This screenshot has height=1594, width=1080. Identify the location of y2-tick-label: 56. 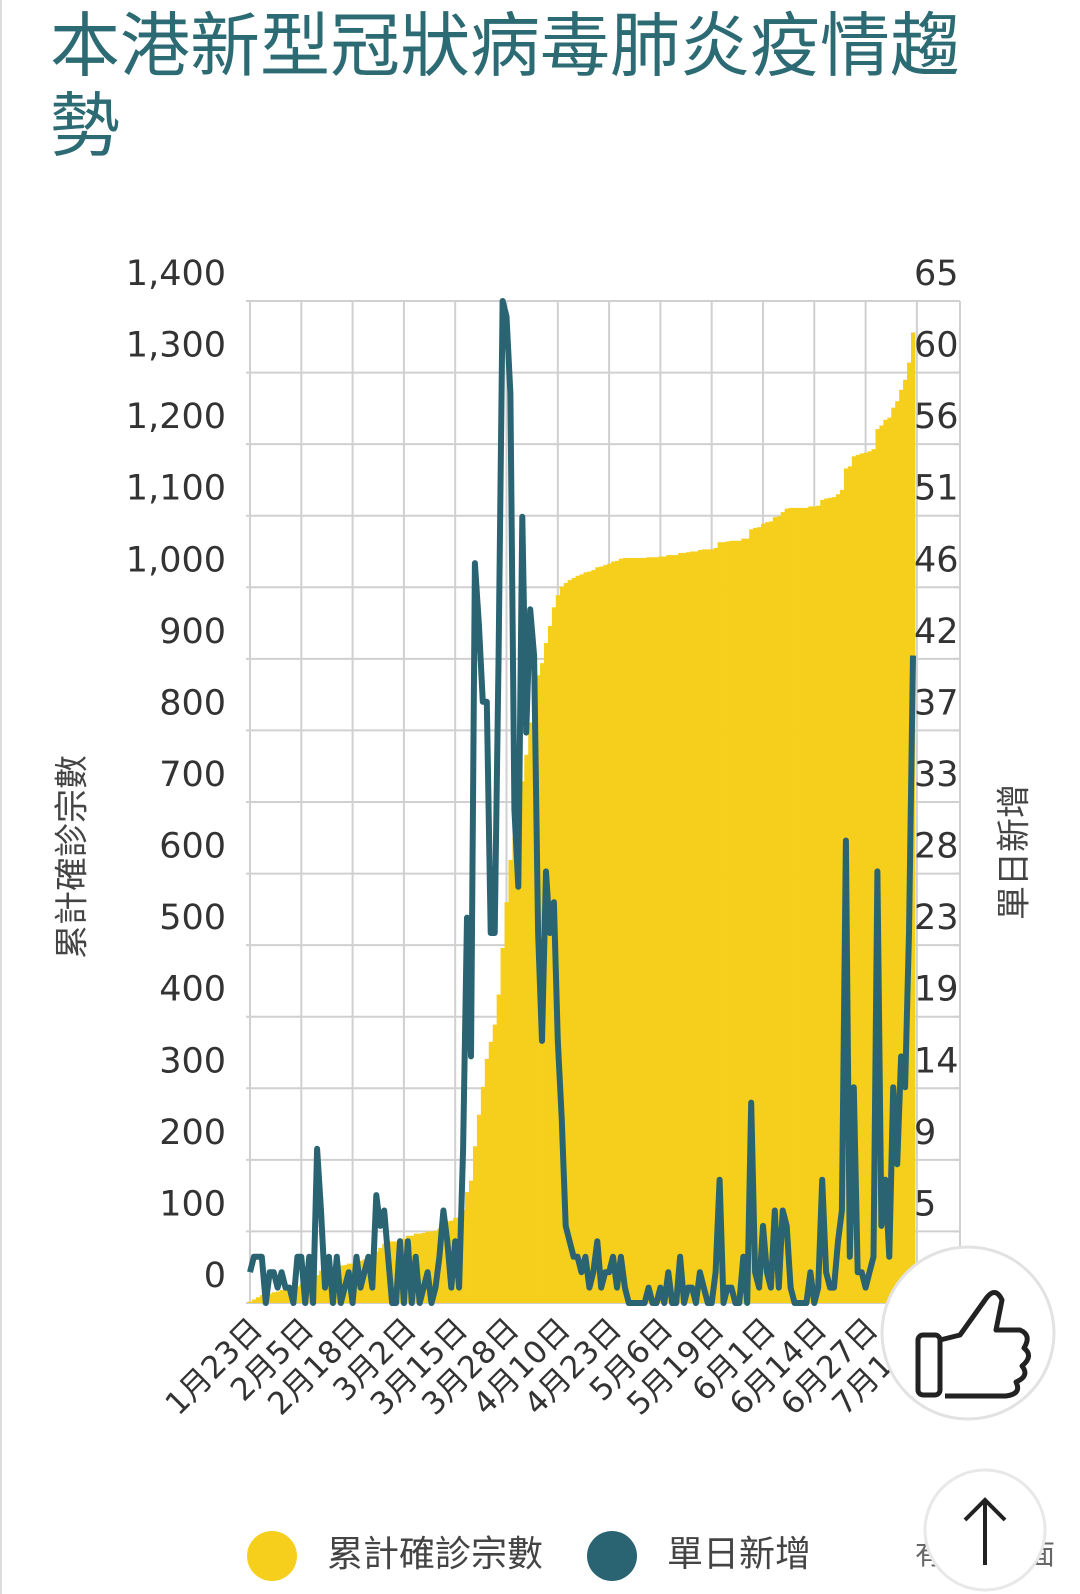
(936, 417).